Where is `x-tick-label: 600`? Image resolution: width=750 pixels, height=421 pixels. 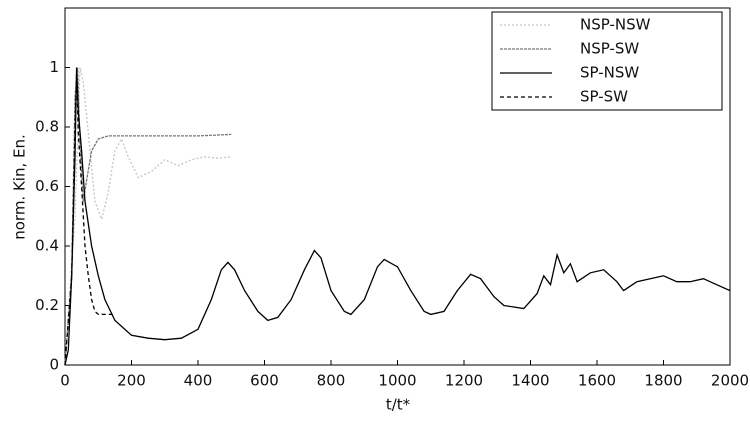
x-tick-label: 600 is located at coordinates (264, 381).